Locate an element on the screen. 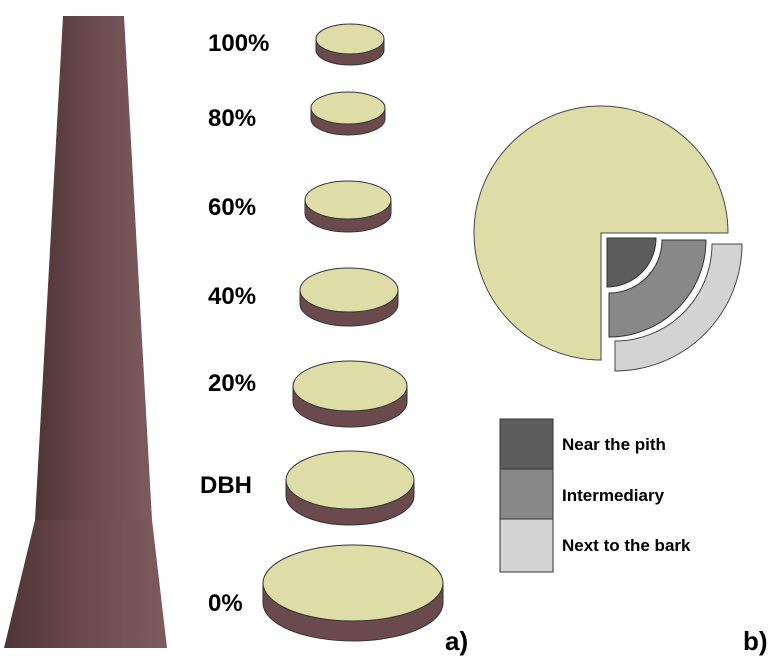 The width and height of the screenshot is (776, 659). disc-dbh is located at coordinates (350, 488).